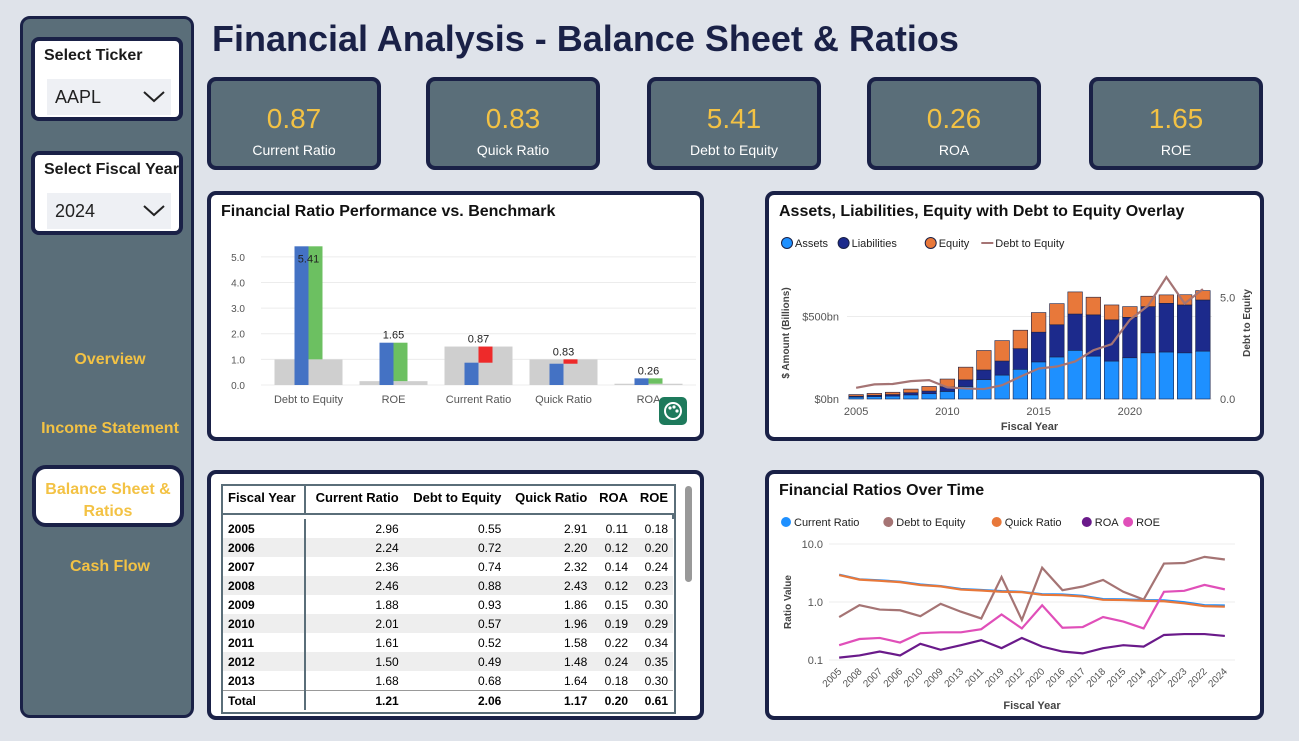 The width and height of the screenshot is (1299, 741). I want to click on table-cell: 2.96, so click(387, 528).